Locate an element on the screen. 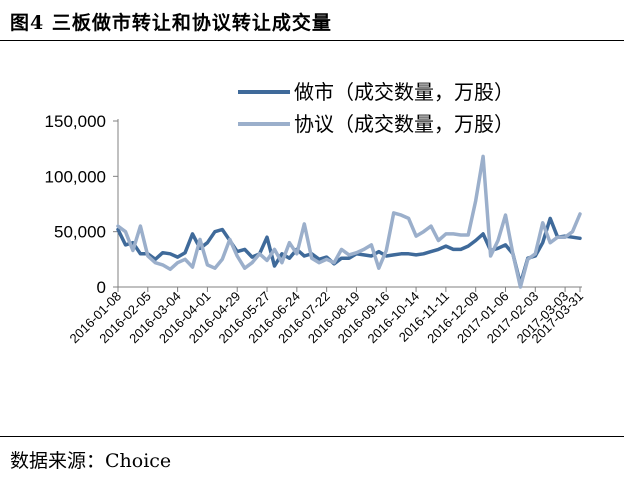 Image resolution: width=624 pixels, height=485 pixels. figure-title: 图4 三板做市转让和协议转让成交量 is located at coordinates (171, 23).